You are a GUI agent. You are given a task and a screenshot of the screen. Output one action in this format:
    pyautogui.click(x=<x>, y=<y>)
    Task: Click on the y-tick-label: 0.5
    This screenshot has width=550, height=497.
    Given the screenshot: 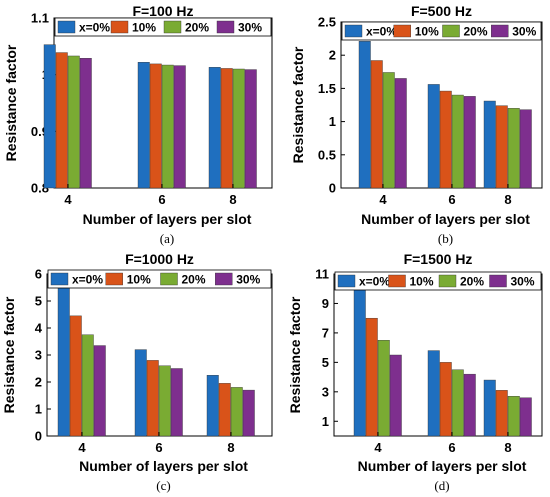 What is the action you would take?
    pyautogui.click(x=327, y=154)
    